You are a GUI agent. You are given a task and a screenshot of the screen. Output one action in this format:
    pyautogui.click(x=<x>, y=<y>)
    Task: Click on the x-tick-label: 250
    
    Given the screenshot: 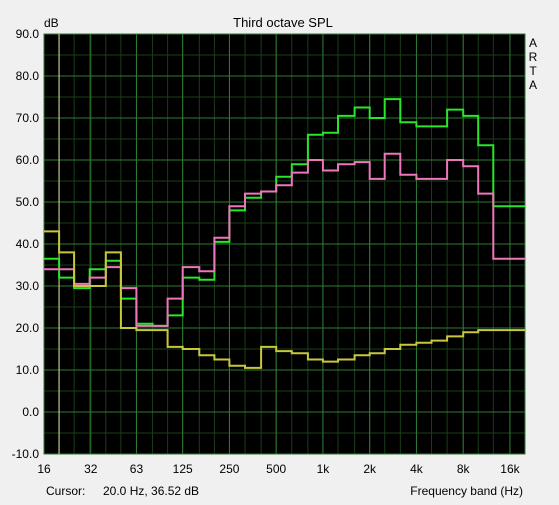 What is the action you would take?
    pyautogui.click(x=229, y=469)
    